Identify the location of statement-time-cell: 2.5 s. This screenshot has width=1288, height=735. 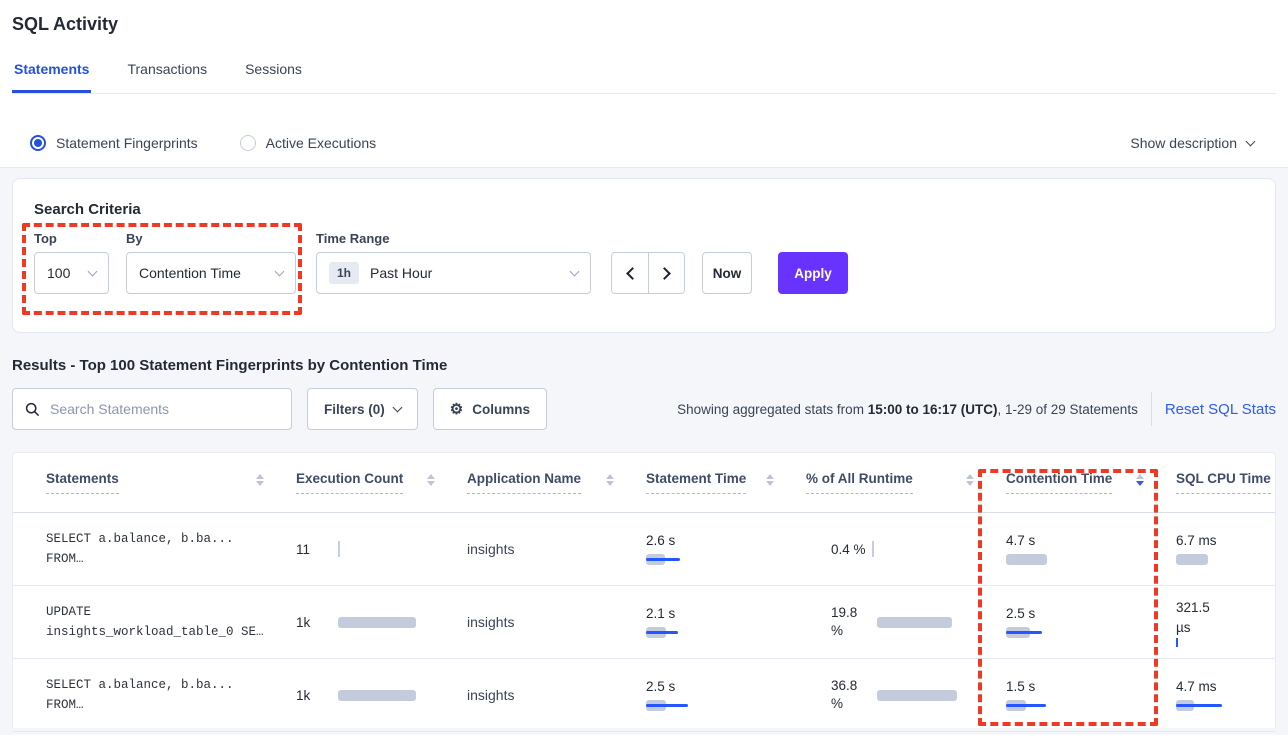
(726, 695).